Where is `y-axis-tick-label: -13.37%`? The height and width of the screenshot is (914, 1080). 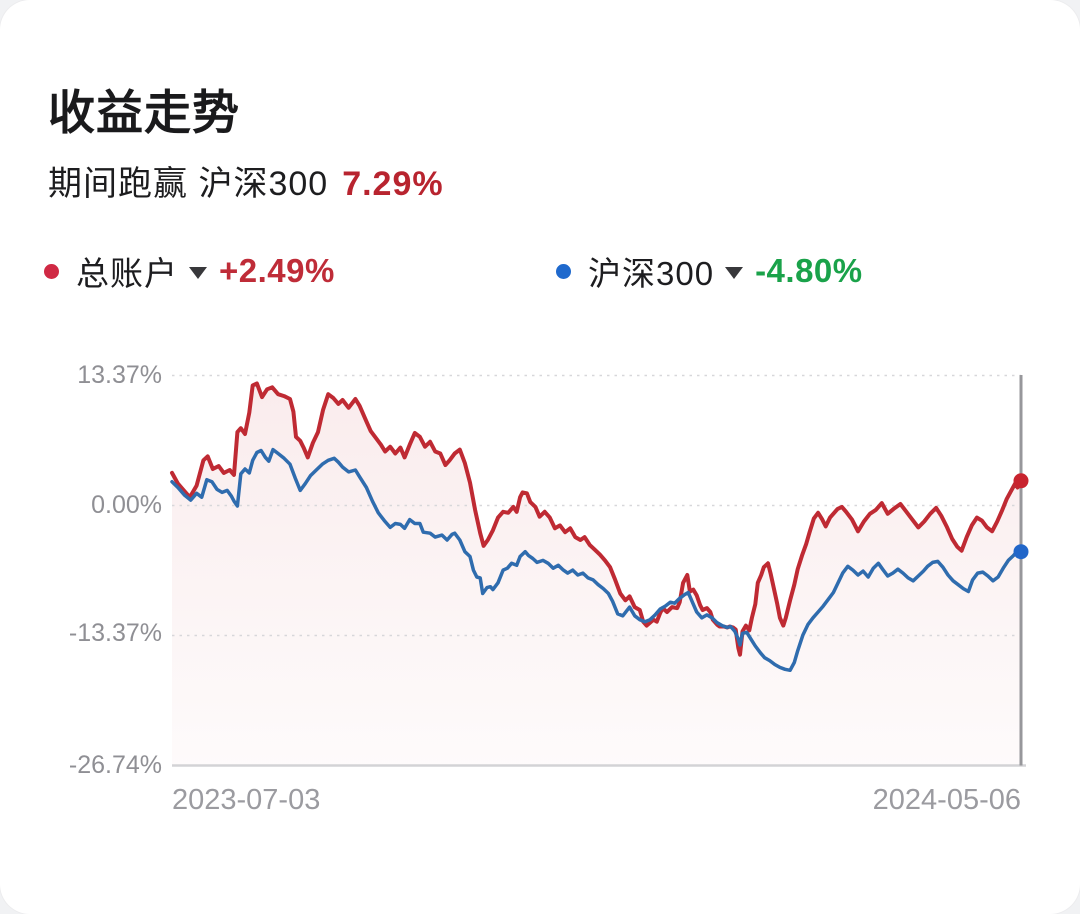 y-axis-tick-label: -13.37% is located at coordinates (115, 633).